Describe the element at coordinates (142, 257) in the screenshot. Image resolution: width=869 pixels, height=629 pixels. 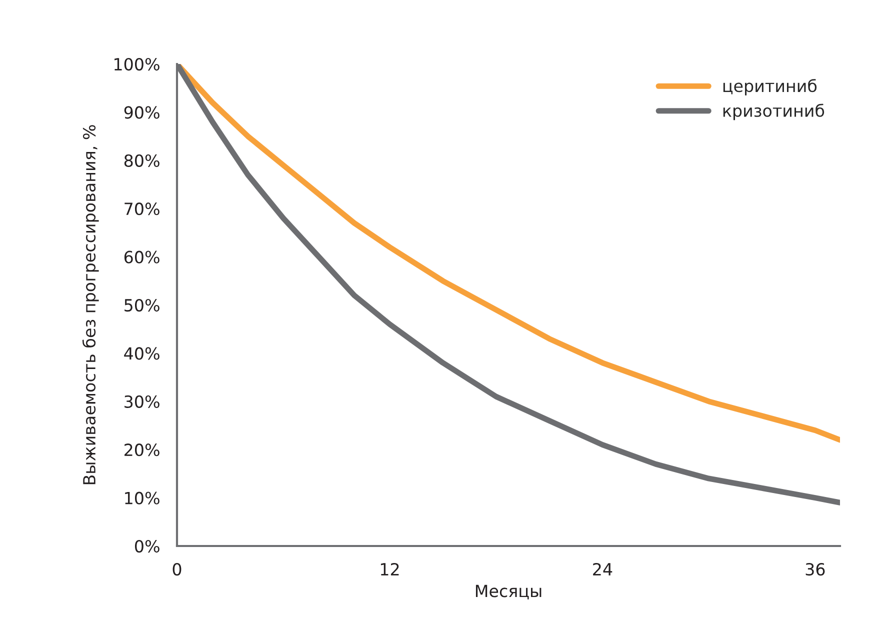
I see `y-tick-label: 60%` at that location.